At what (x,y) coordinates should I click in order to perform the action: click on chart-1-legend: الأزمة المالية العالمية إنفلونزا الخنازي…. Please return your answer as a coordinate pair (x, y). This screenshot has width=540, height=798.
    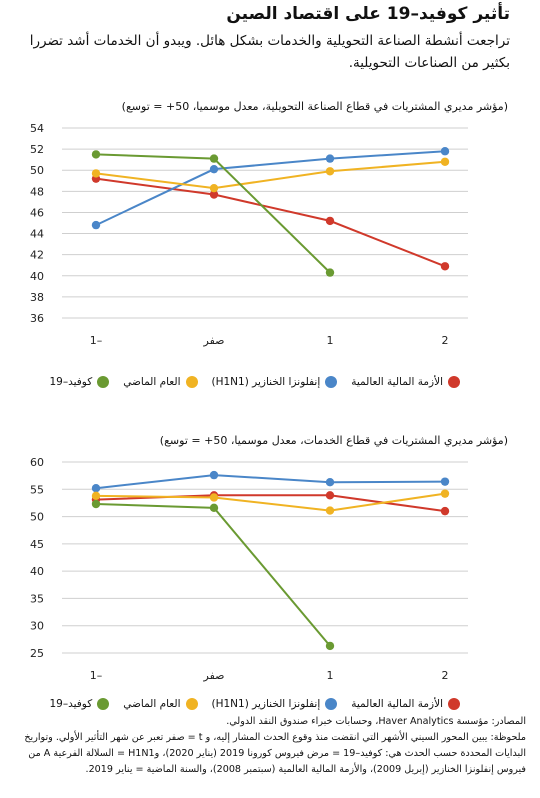
    Looking at the image, I should click on (240, 382).